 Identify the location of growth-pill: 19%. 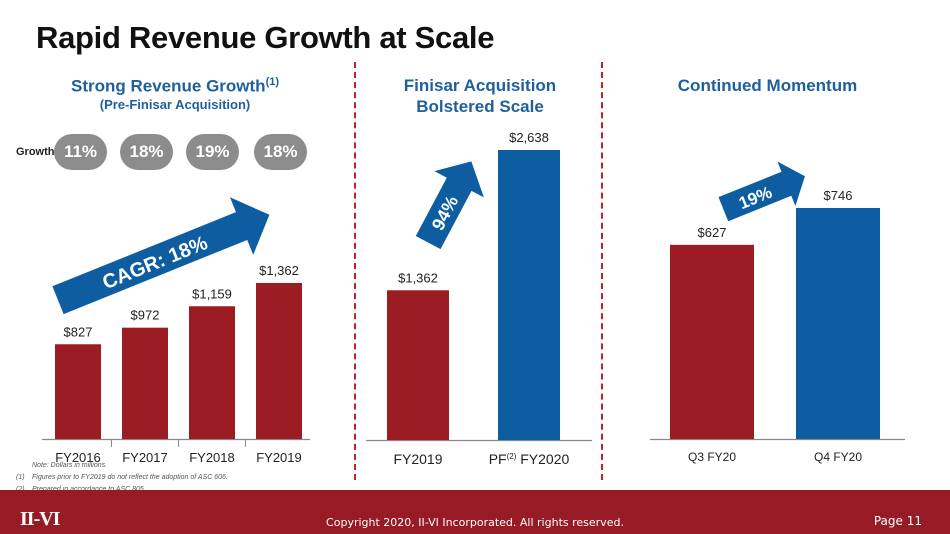
(212, 152).